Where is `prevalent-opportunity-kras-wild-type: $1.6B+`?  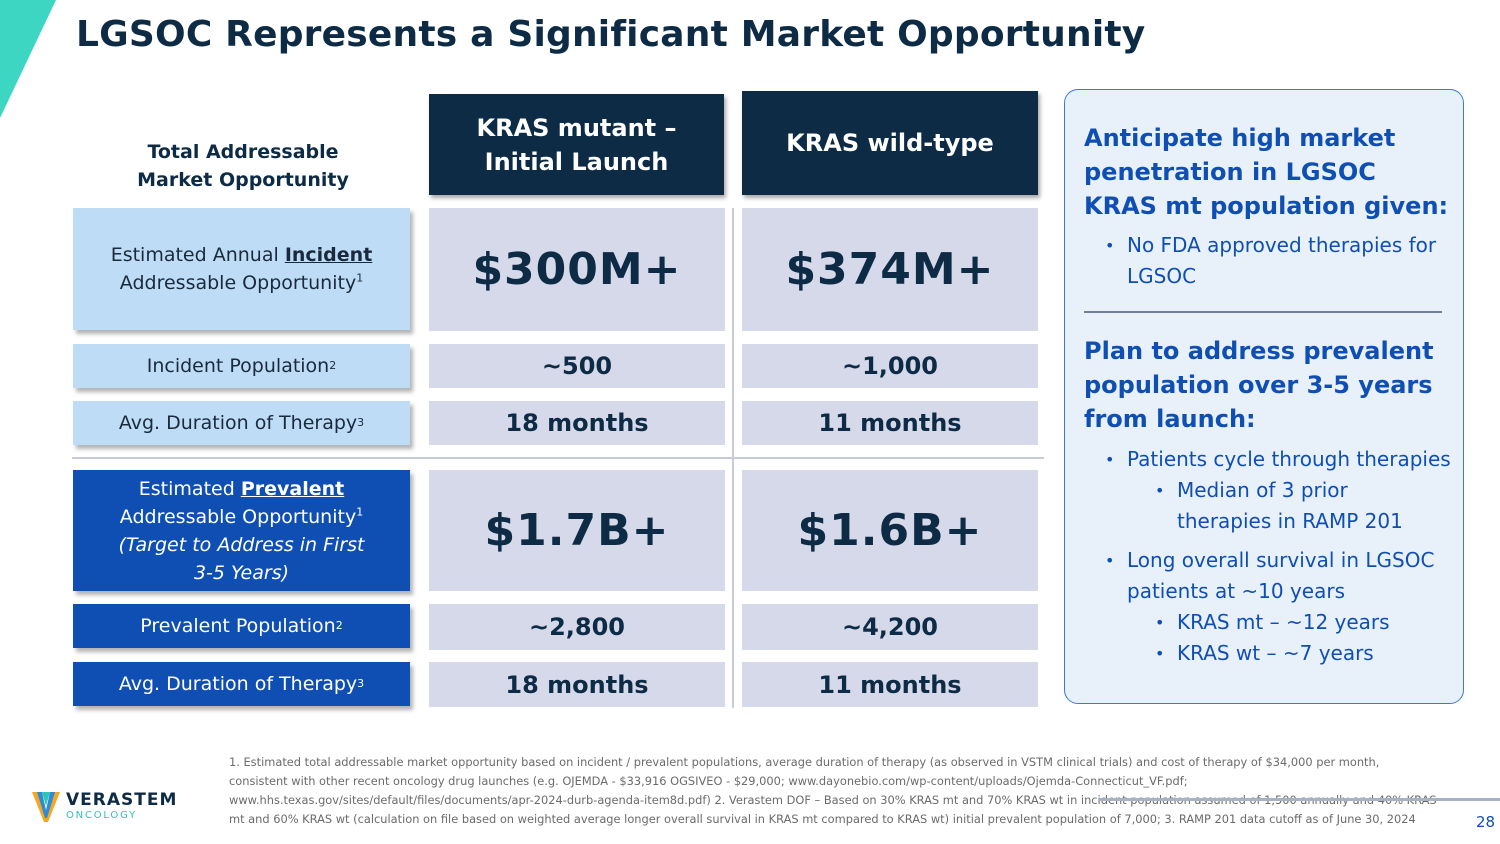
prevalent-opportunity-kras-wild-type: $1.6B+ is located at coordinates (890, 530).